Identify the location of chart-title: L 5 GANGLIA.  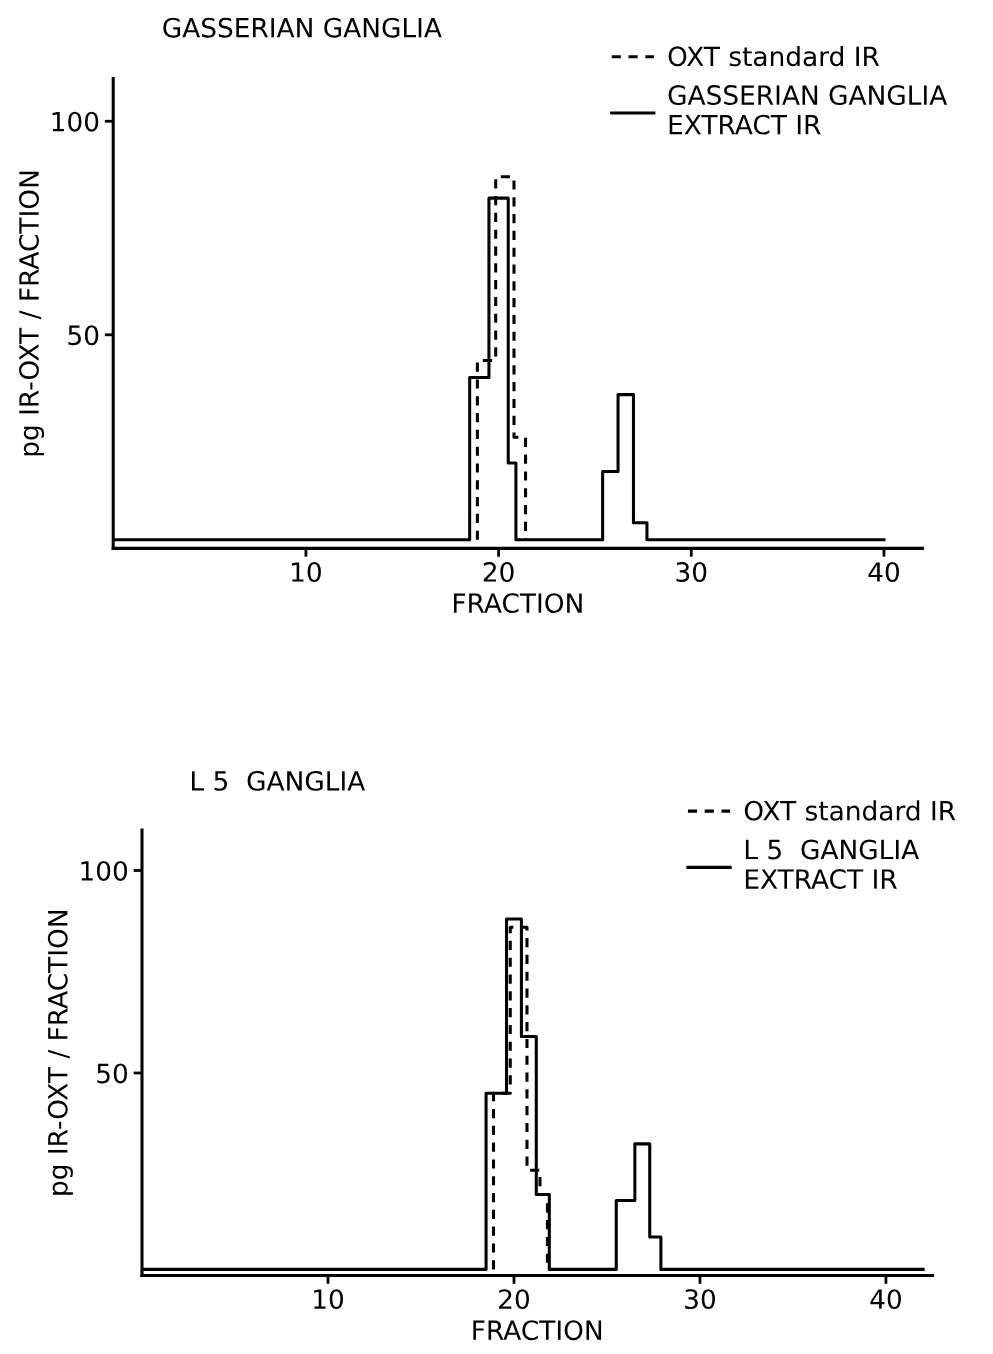
(279, 780).